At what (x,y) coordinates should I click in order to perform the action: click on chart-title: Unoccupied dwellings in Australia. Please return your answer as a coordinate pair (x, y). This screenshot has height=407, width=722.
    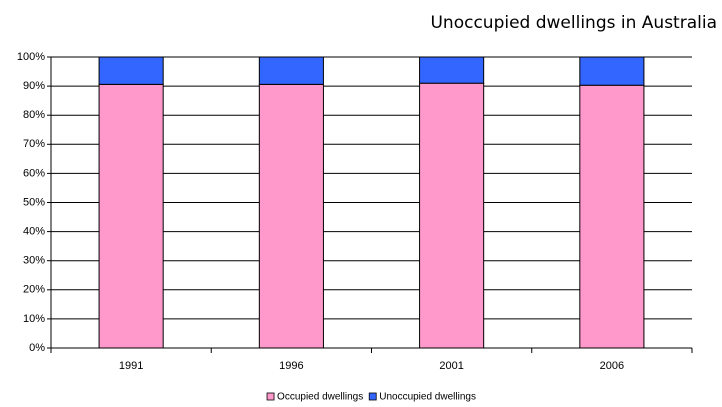
    Looking at the image, I should click on (573, 23).